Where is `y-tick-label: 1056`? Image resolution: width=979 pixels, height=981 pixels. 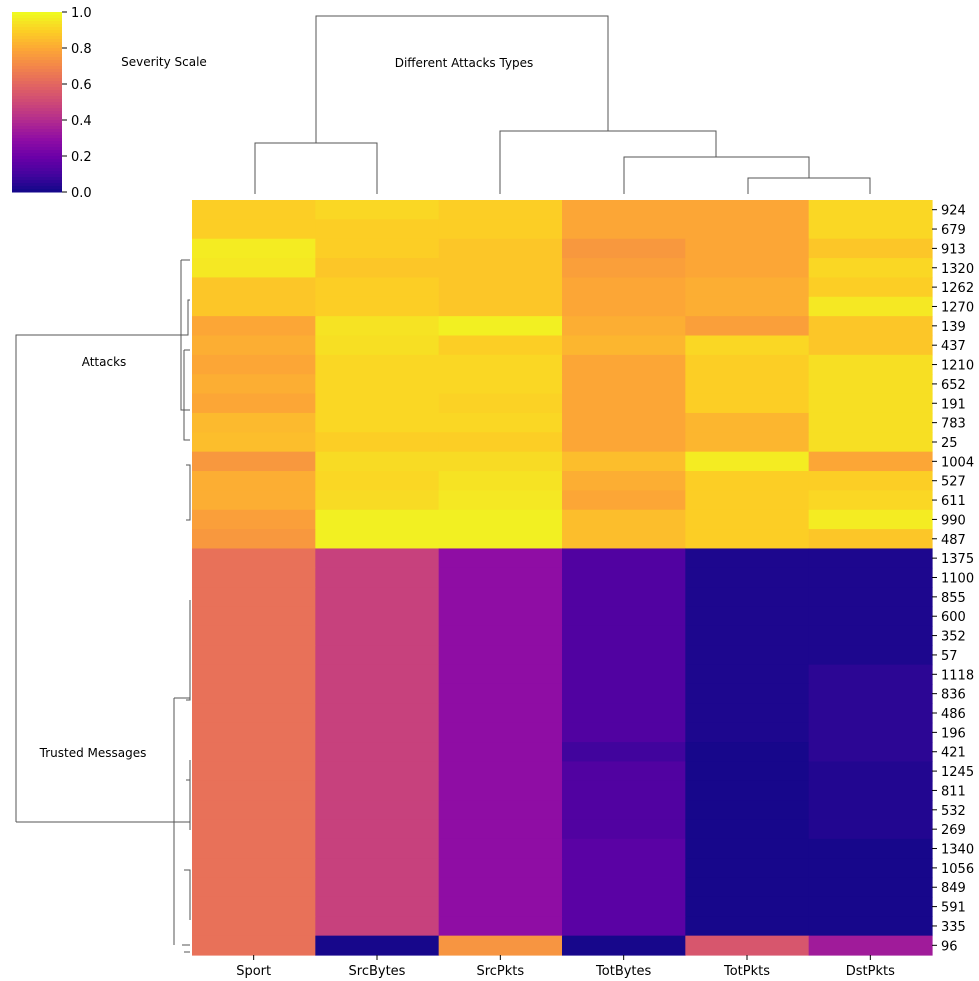 y-tick-label: 1056 is located at coordinates (957, 869).